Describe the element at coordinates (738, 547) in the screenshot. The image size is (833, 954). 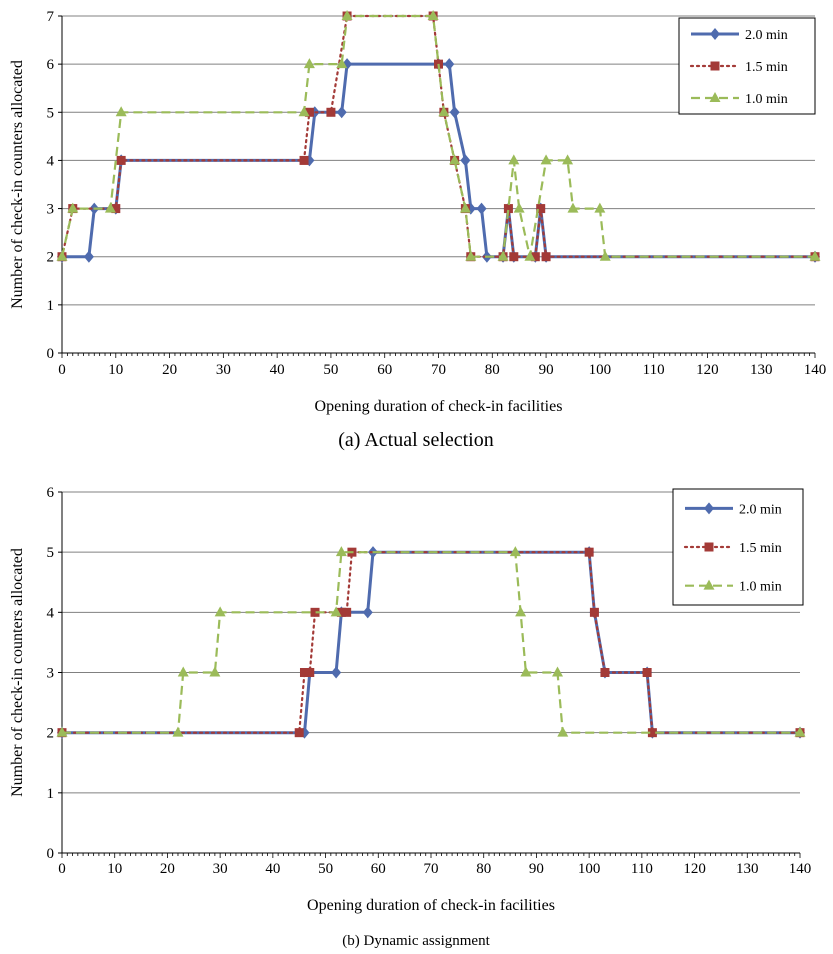
I see `legend: 2.0 min 1.5 min 1.0 min` at that location.